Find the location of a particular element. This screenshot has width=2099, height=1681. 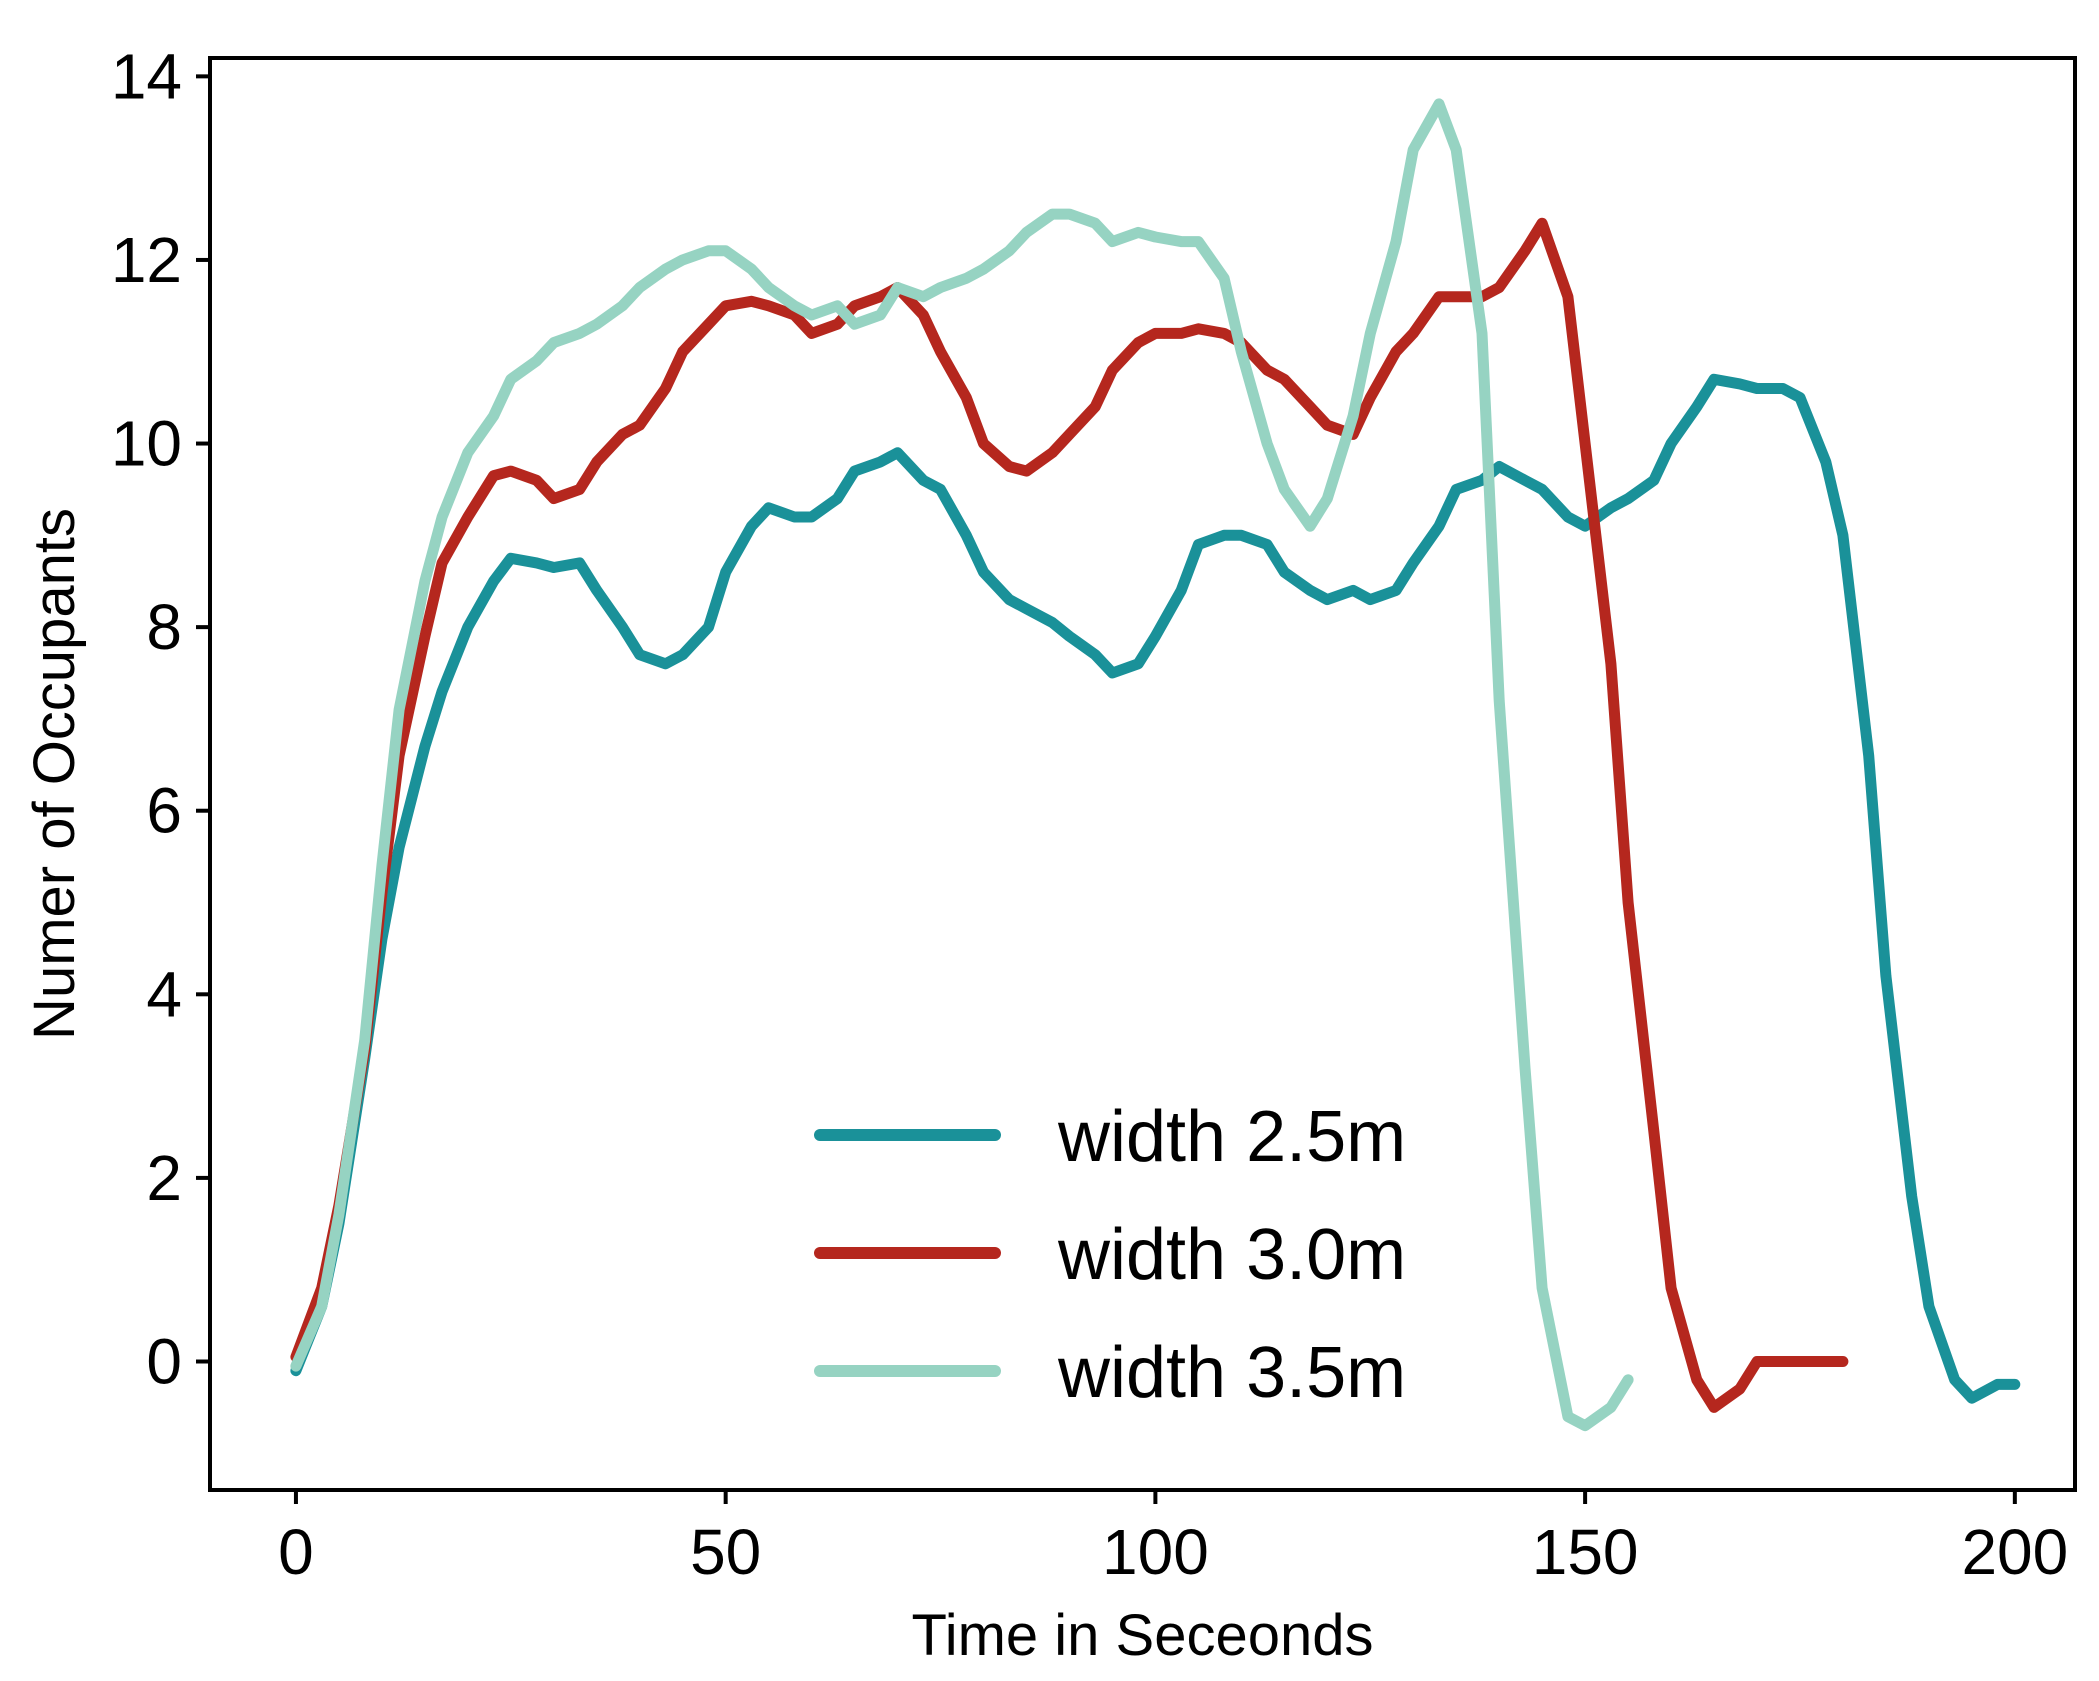

y-tick-label: 2 is located at coordinates (164, 1178).